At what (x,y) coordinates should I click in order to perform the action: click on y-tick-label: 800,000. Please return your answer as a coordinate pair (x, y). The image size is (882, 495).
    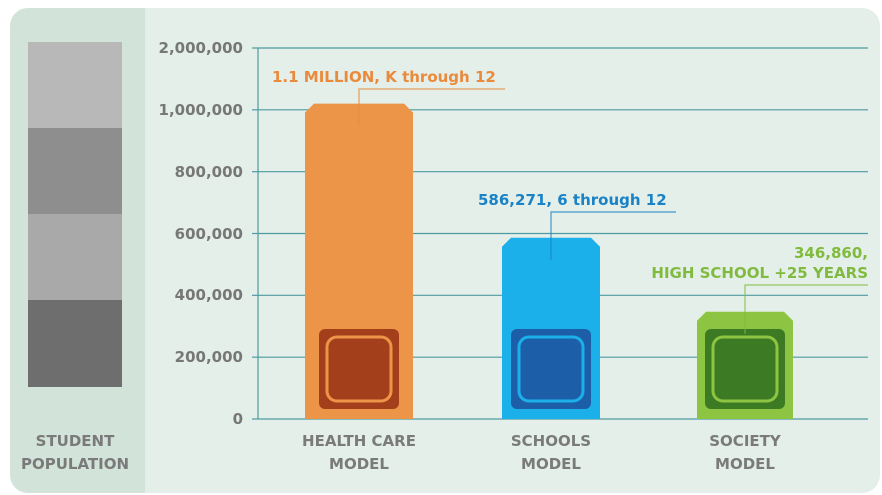
    Looking at the image, I should click on (208, 171).